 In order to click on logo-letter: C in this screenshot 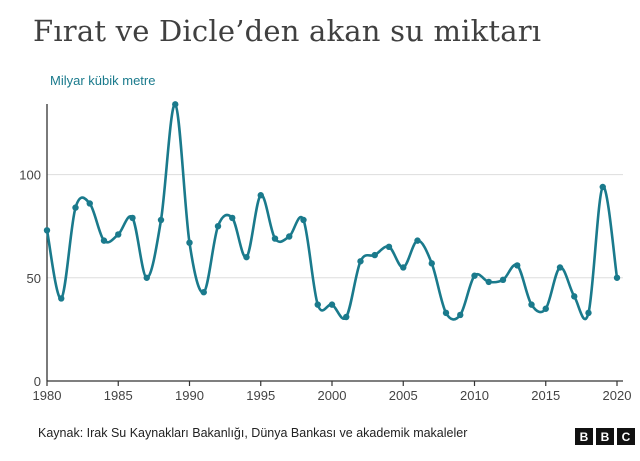, I will do `click(626, 436)`.